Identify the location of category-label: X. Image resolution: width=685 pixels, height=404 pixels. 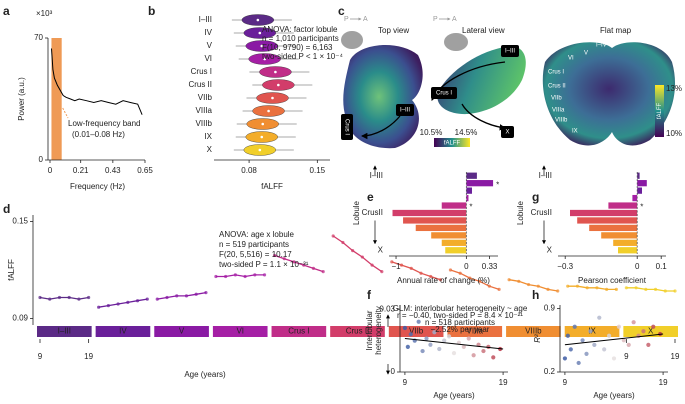
(381, 249).